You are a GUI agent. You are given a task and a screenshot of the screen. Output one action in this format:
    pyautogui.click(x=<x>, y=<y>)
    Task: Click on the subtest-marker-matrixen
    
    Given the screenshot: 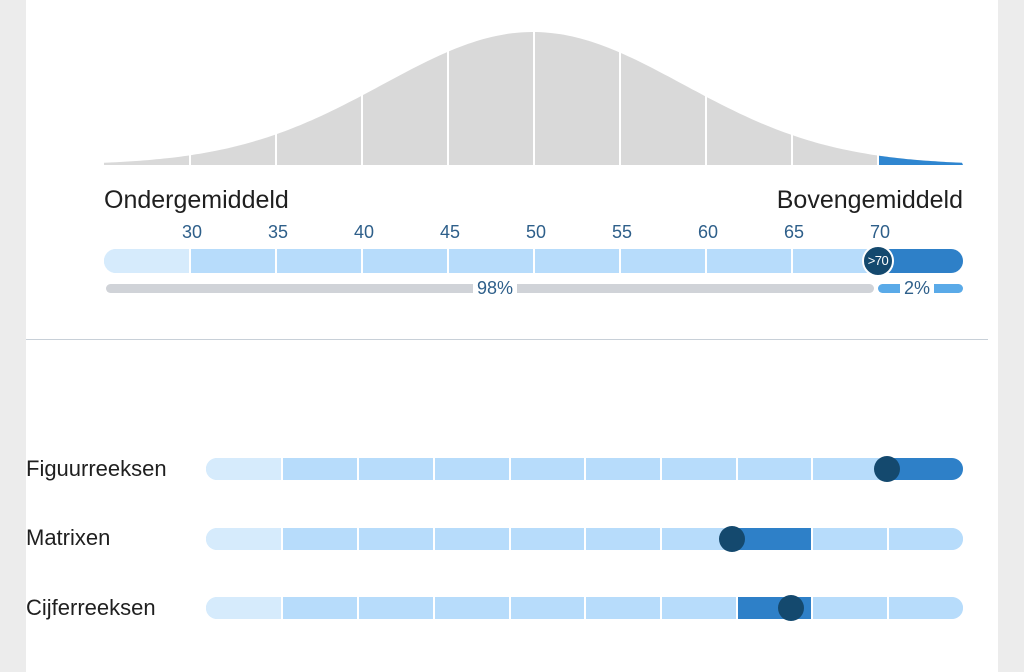 What is the action you would take?
    pyautogui.click(x=732, y=539)
    